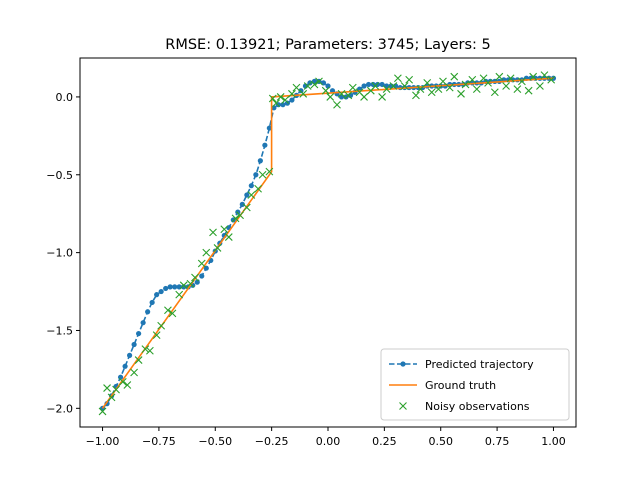 Image resolution: width=640 pixels, height=484 pixels. I want to click on x-tick-label: 1.00, so click(553, 441).